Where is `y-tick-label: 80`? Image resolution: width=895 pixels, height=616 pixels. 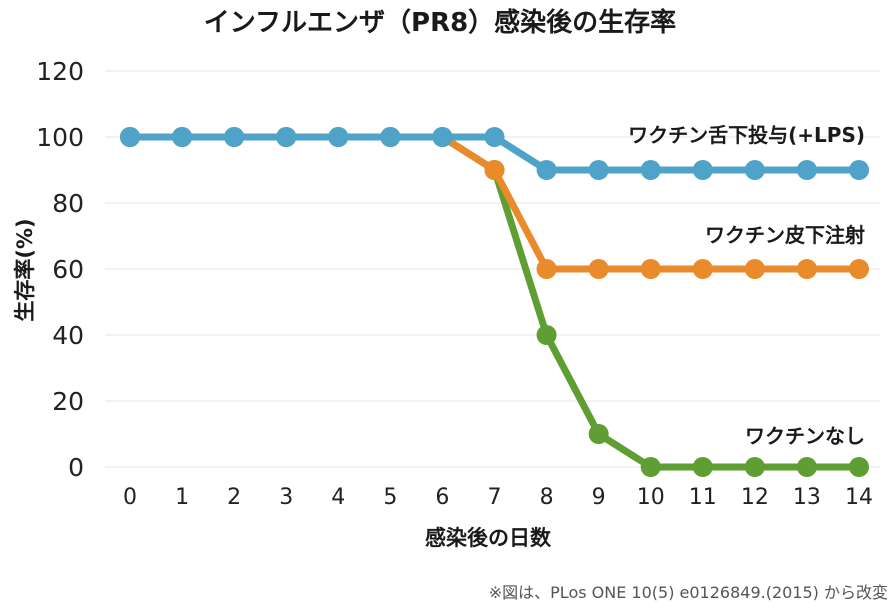
y-tick-label: 80 is located at coordinates (68, 203).